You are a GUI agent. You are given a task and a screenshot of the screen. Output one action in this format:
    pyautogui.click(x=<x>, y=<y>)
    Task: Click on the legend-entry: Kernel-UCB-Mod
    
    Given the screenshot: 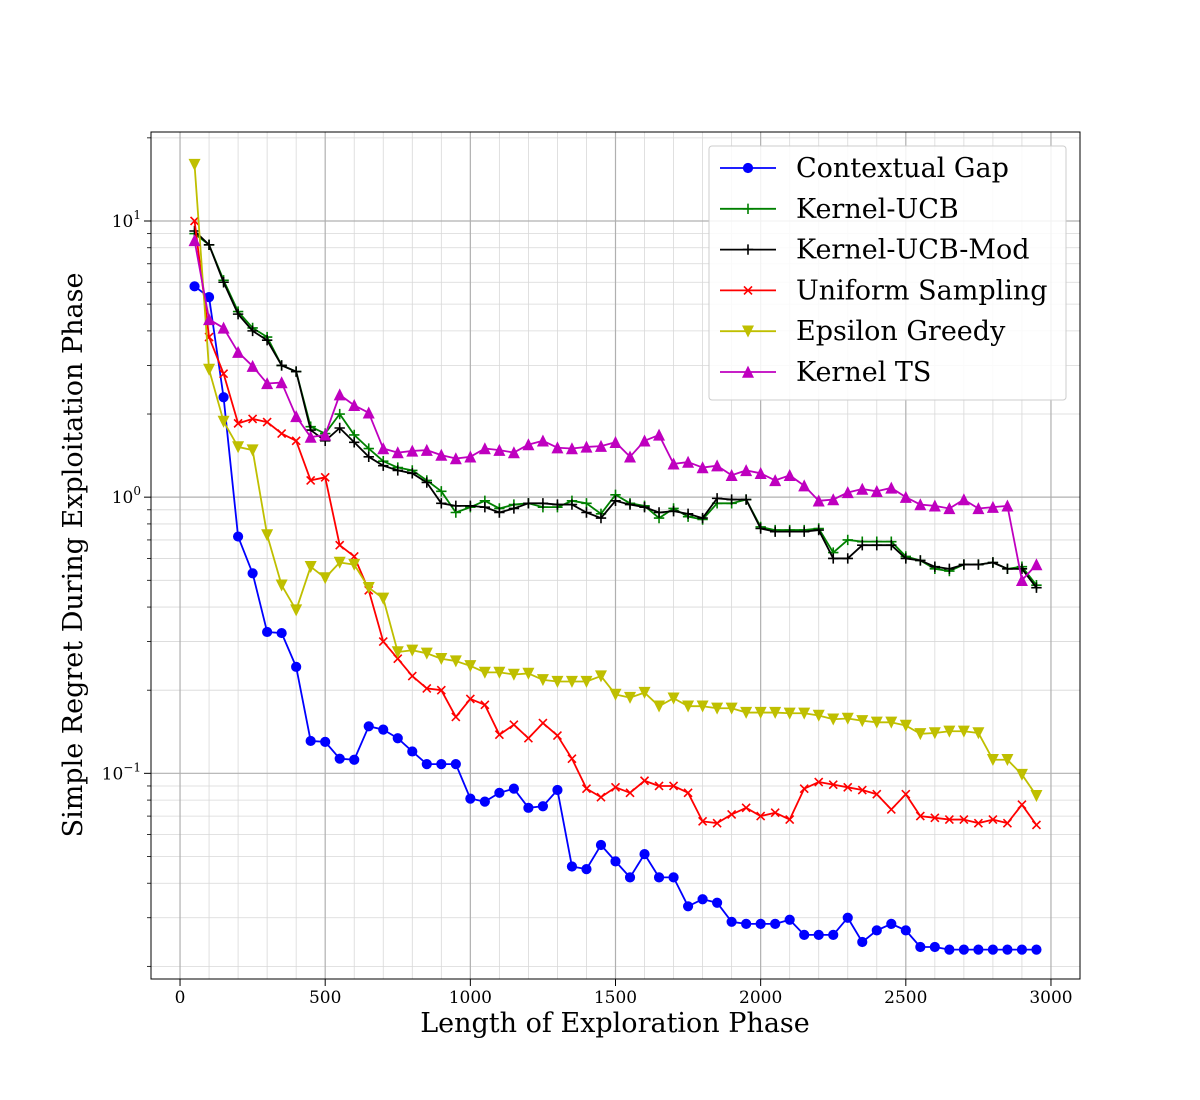 What is the action you would take?
    pyautogui.click(x=875, y=250)
    